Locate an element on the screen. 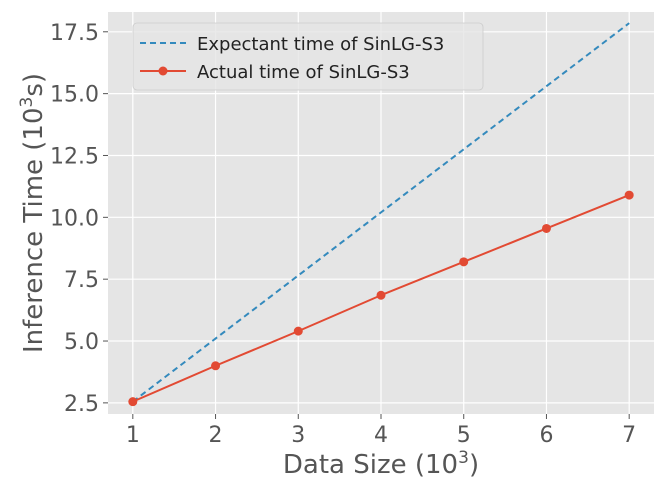 This screenshot has height=498, width=664. x-tick-label: 2 is located at coordinates (216, 435).